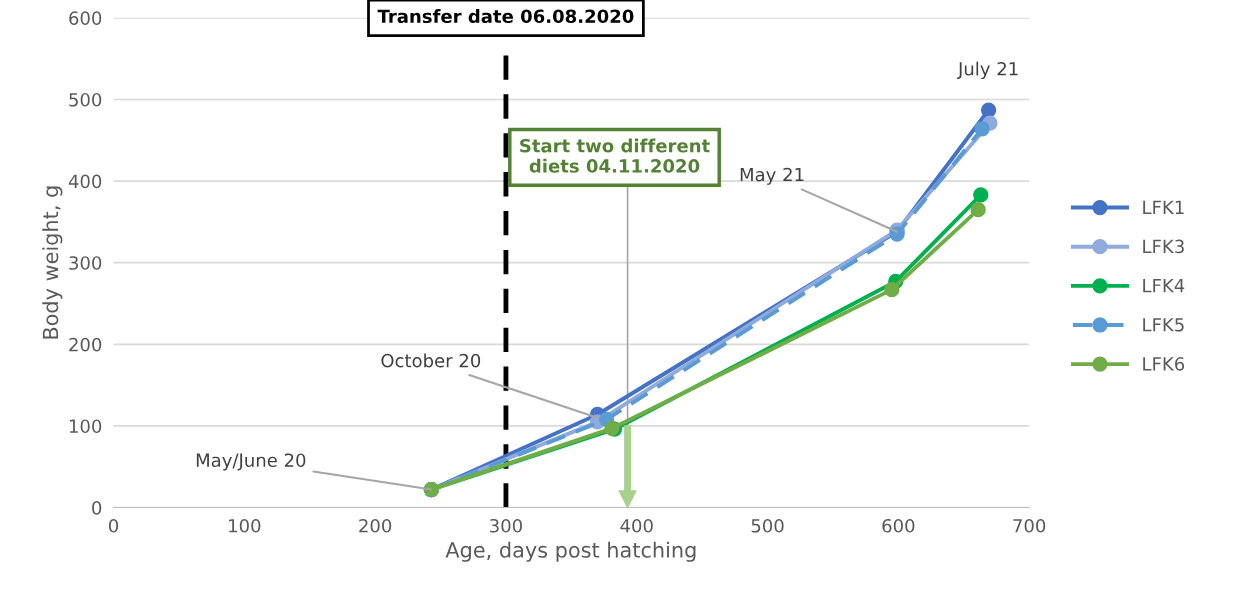 This screenshot has width=1234, height=595. Describe the element at coordinates (97, 507) in the screenshot. I see `y-tick-label: 0` at that location.